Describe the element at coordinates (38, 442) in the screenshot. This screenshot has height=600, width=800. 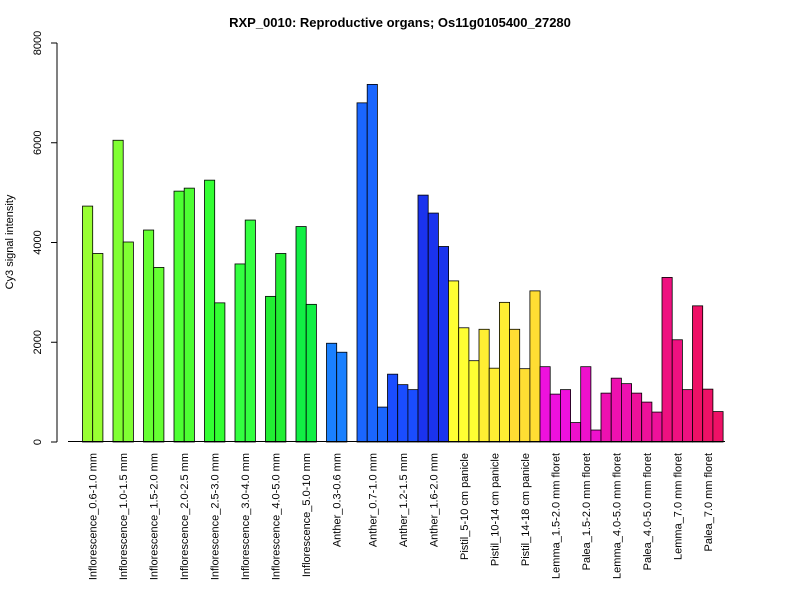
I see `y-tick-label: 0` at that location.